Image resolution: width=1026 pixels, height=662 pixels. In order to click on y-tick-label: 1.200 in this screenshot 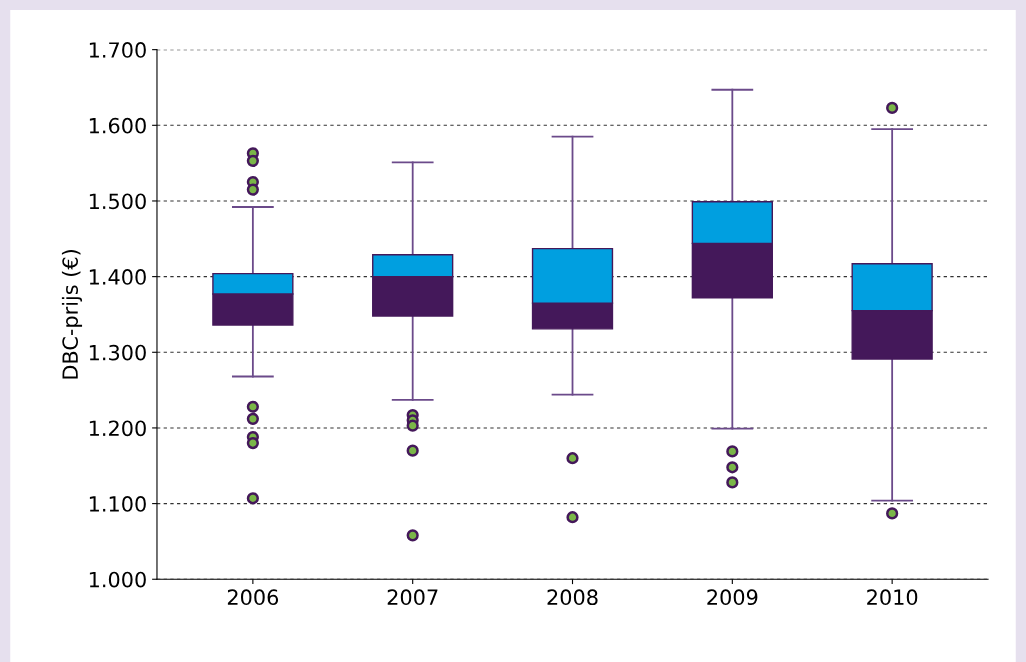, I will do `click(117, 428)`.